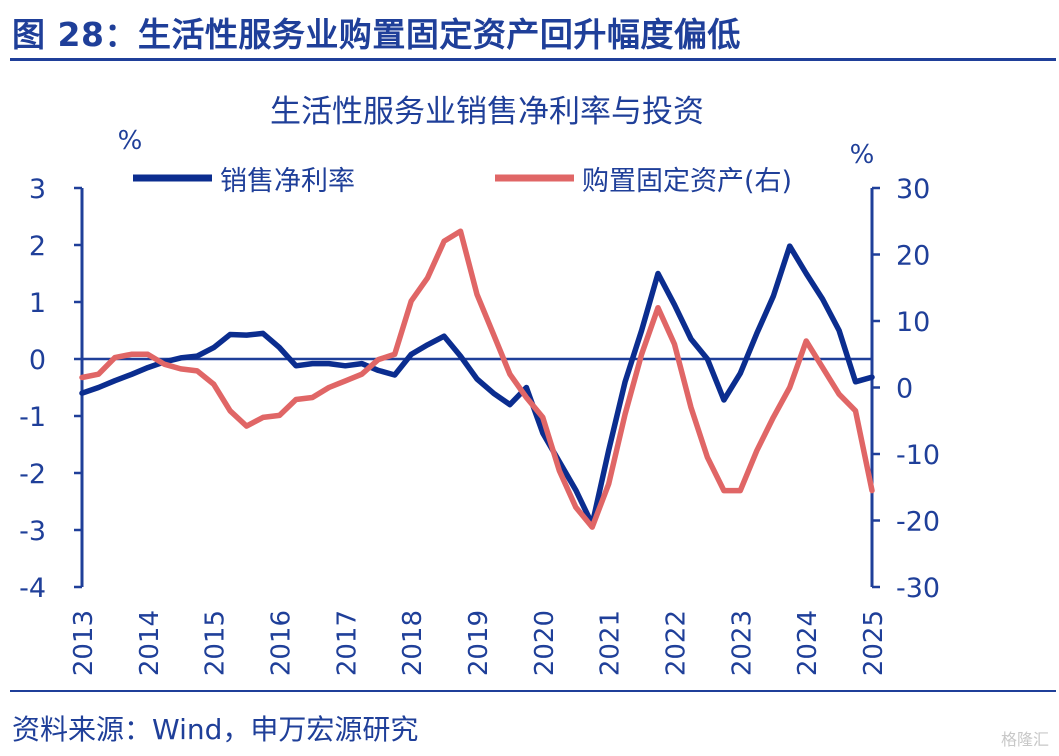  I want to click on left-tick-label: -4, so click(32, 588).